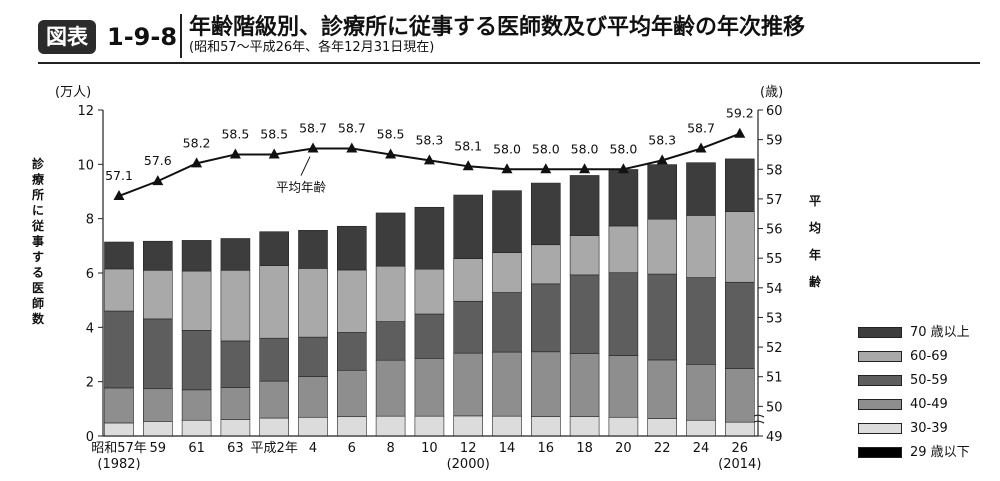  Describe the element at coordinates (815, 281) in the screenshot. I see `y-right-title-char: 齢` at that location.